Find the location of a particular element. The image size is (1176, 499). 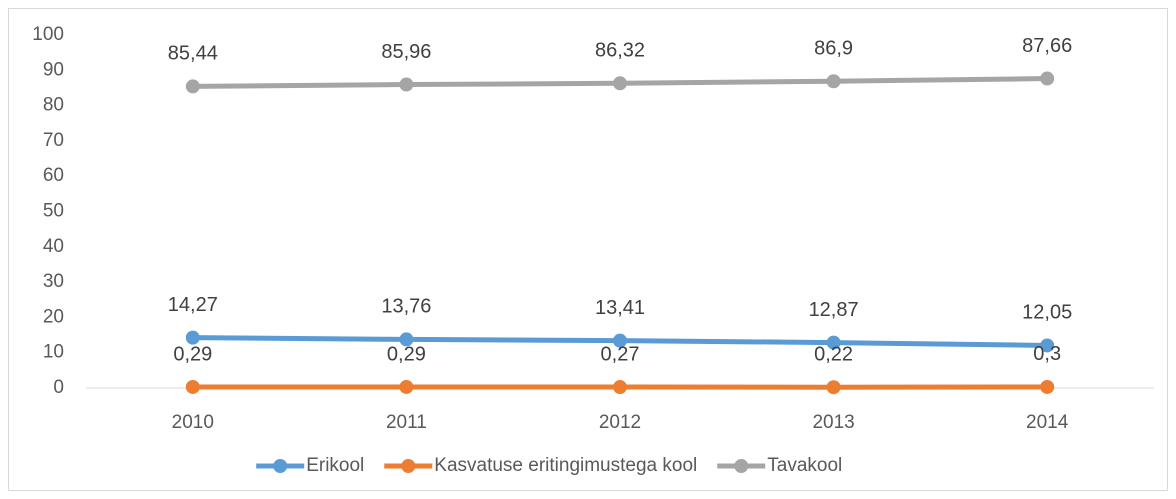

legend-label: Erikool is located at coordinates (335, 465).